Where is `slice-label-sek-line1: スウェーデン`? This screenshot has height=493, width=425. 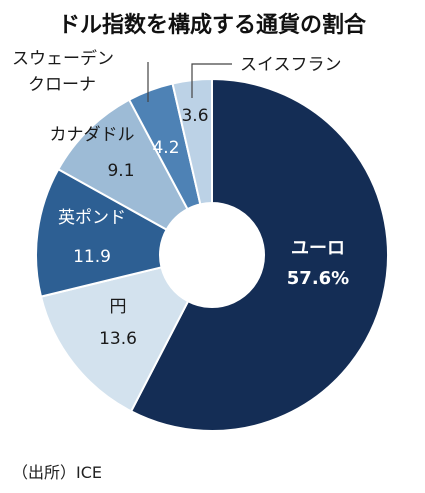 slice-label-sek-line1: スウェーデン is located at coordinates (63, 58).